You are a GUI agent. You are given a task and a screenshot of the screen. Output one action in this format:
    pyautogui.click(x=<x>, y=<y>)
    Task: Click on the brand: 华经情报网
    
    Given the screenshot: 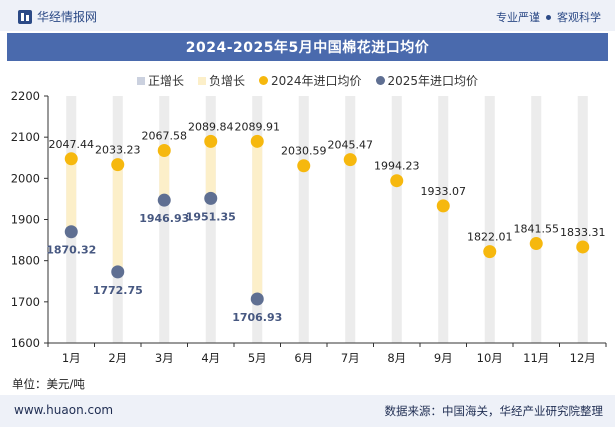 What is the action you would take?
    pyautogui.click(x=57, y=16)
    